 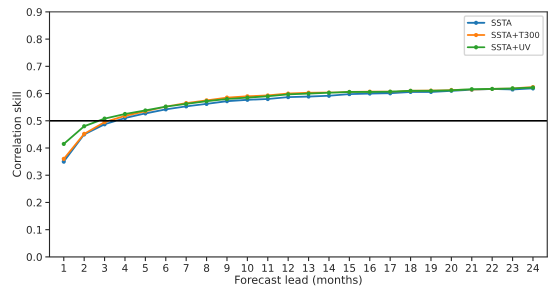 What do you see at coordinates (248, 268) in the screenshot?
I see `x-tick-label: 10` at bounding box center [248, 268].